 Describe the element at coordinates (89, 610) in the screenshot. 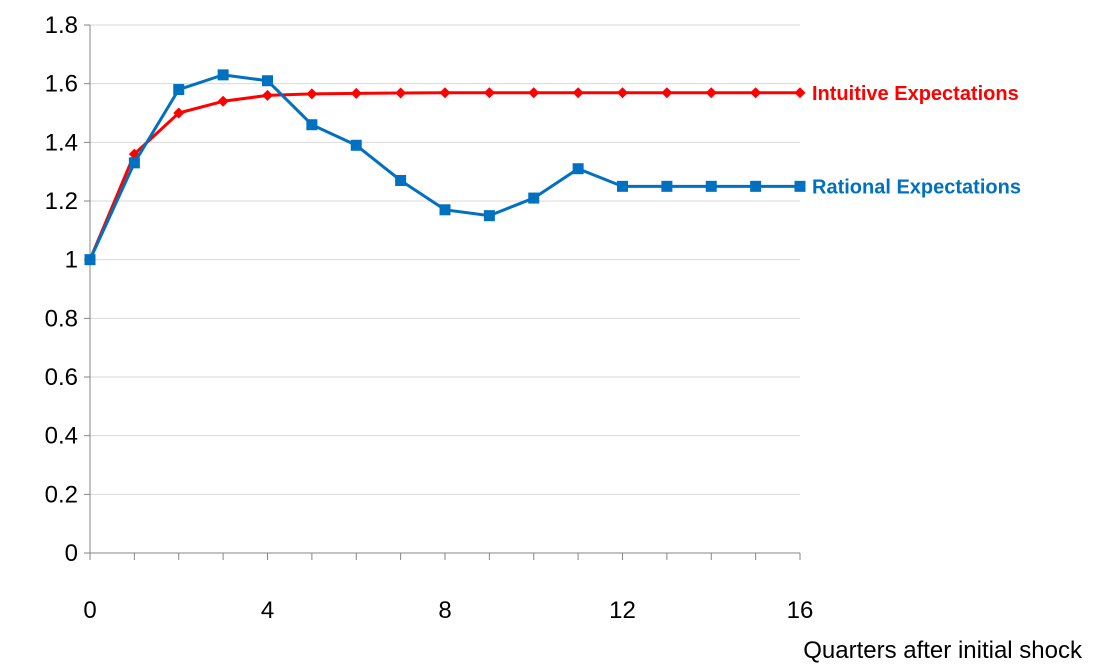

I see `x-tick-label: 0` at that location.